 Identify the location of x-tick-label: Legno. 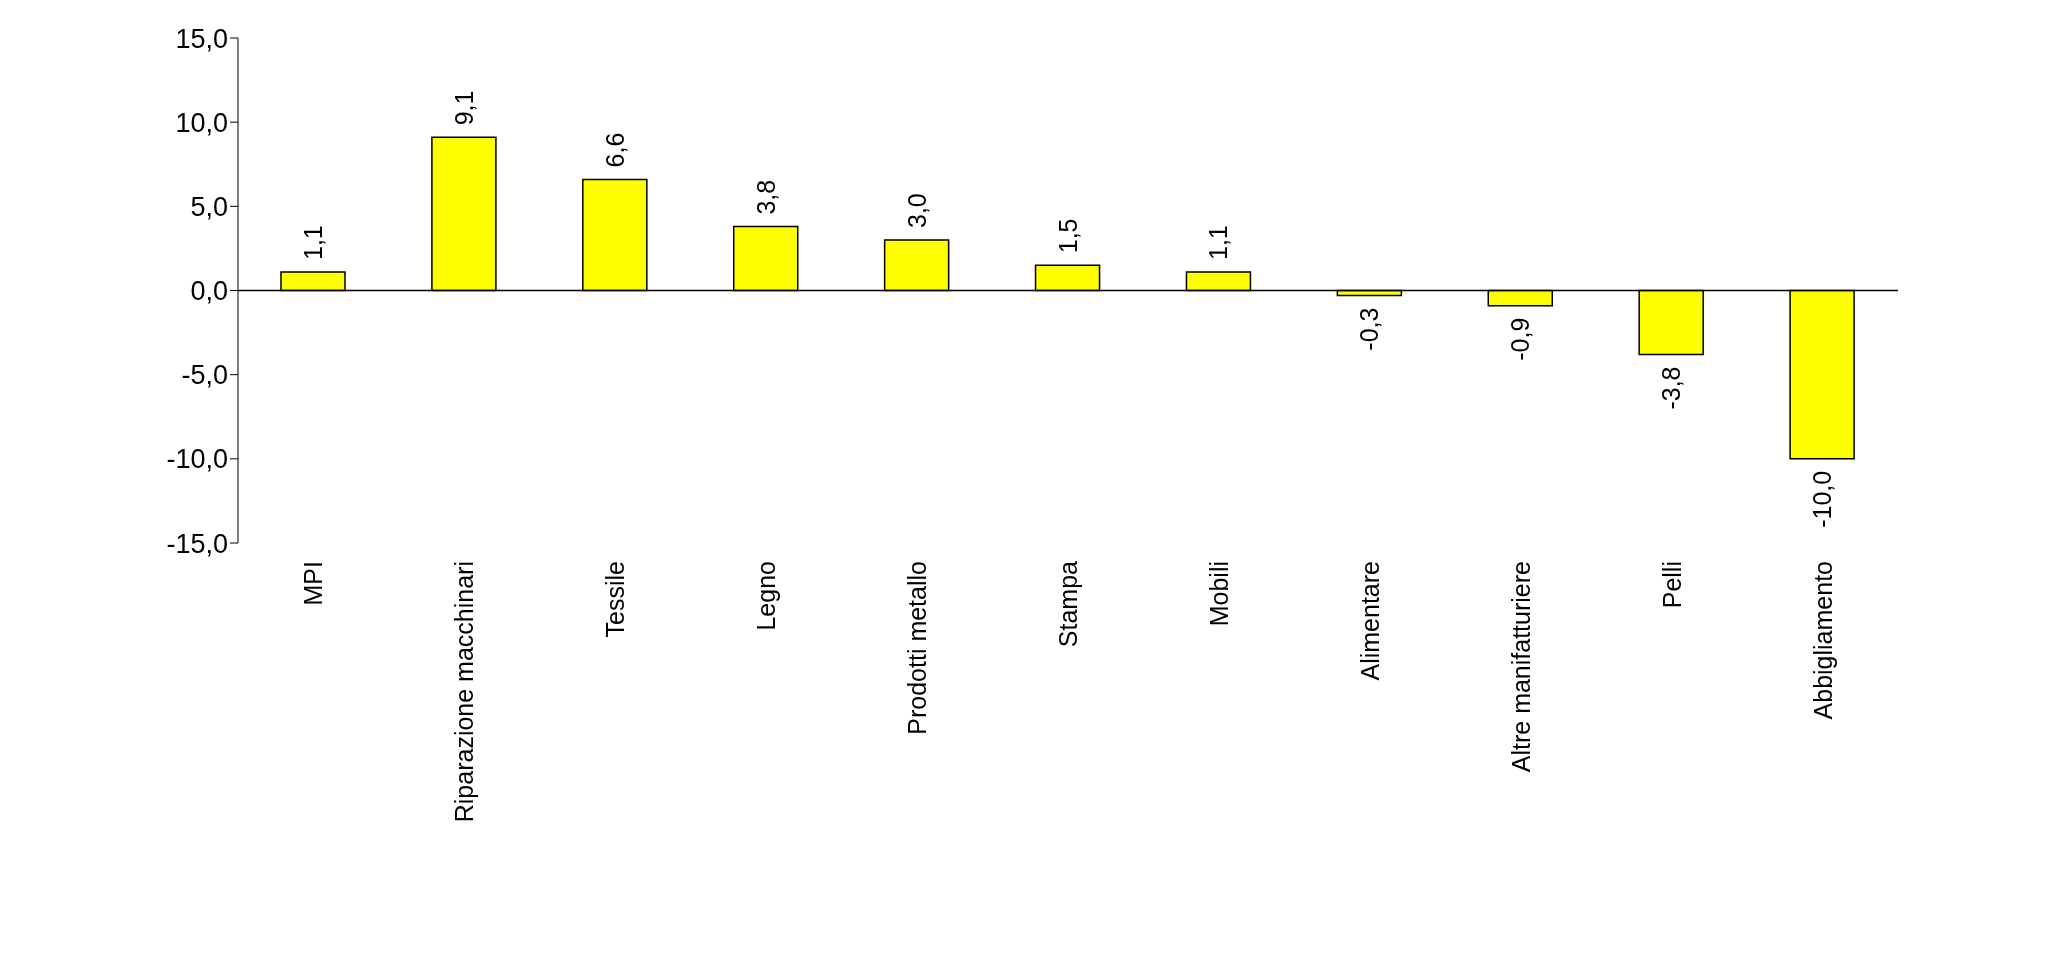
(766, 596).